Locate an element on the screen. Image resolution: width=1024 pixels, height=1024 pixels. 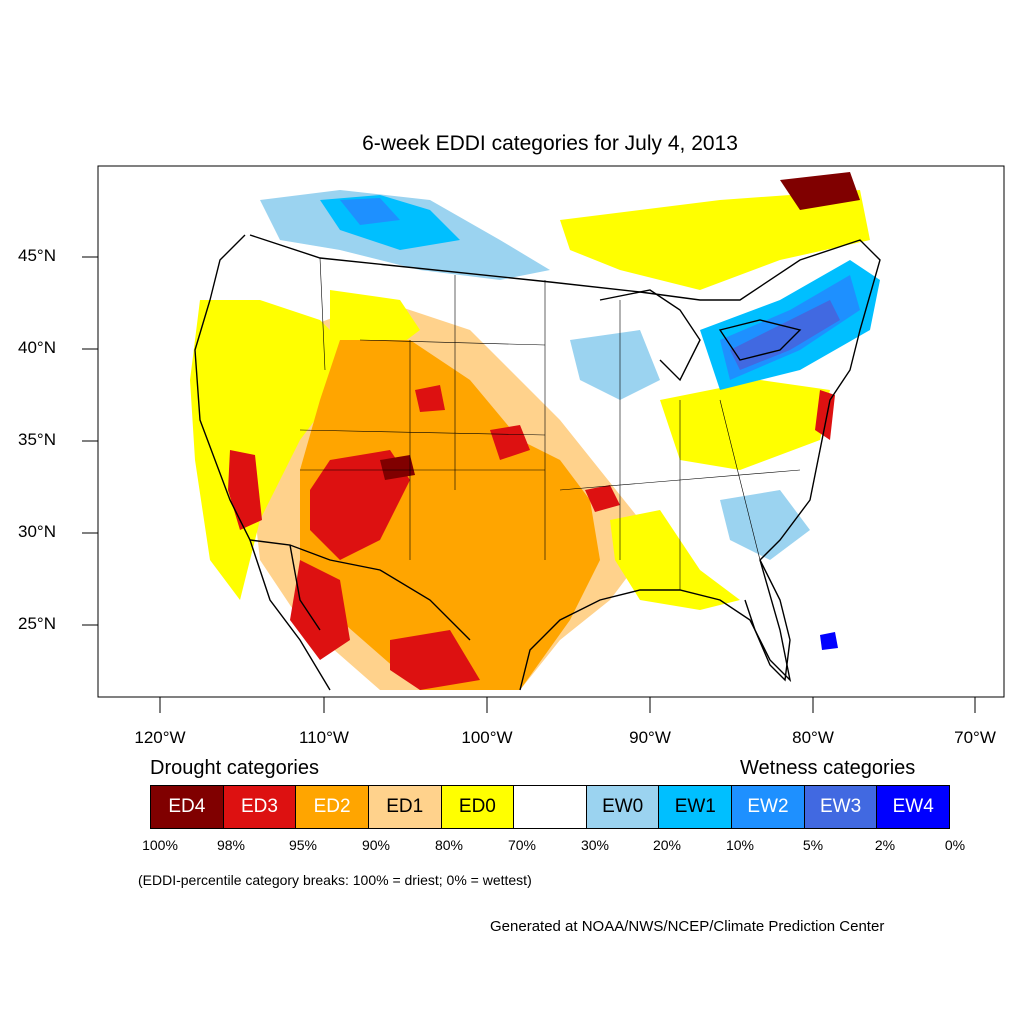
drought-heading: Drought categories is located at coordinates (234, 768).